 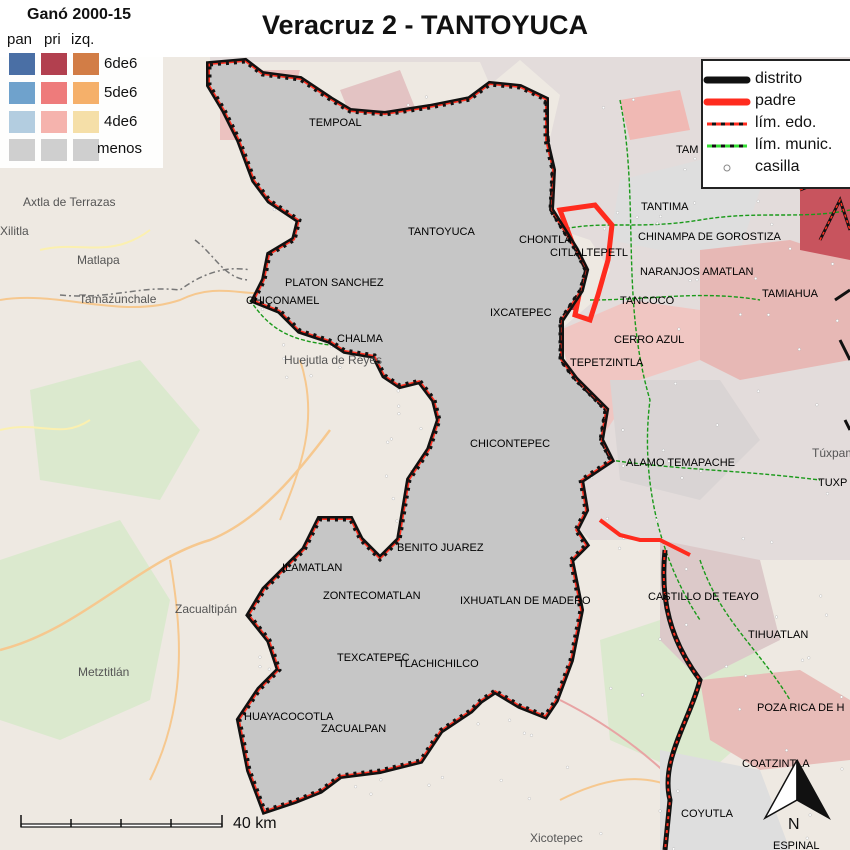 What do you see at coordinates (786, 122) in the screenshot?
I see `legend-item-lim-edo: lím. edo.` at bounding box center [786, 122].